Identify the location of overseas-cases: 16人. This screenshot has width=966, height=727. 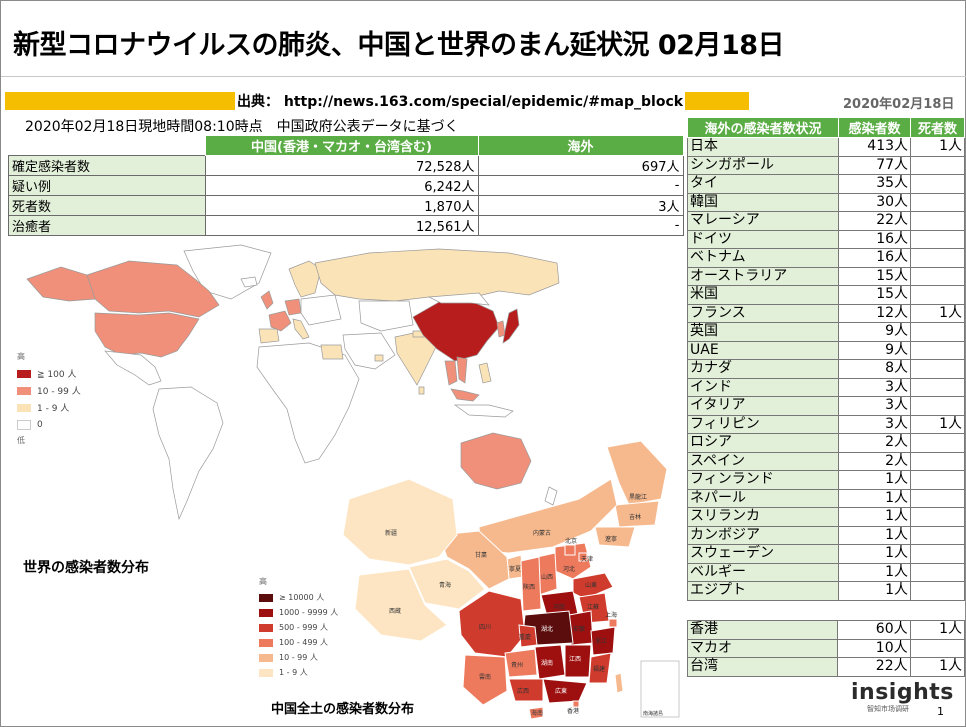
(875, 239).